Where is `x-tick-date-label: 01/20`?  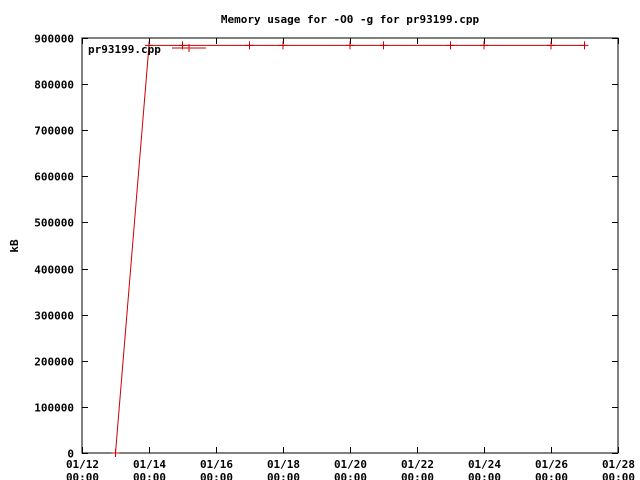
x-tick-date-label: 01/20 is located at coordinates (350, 464).